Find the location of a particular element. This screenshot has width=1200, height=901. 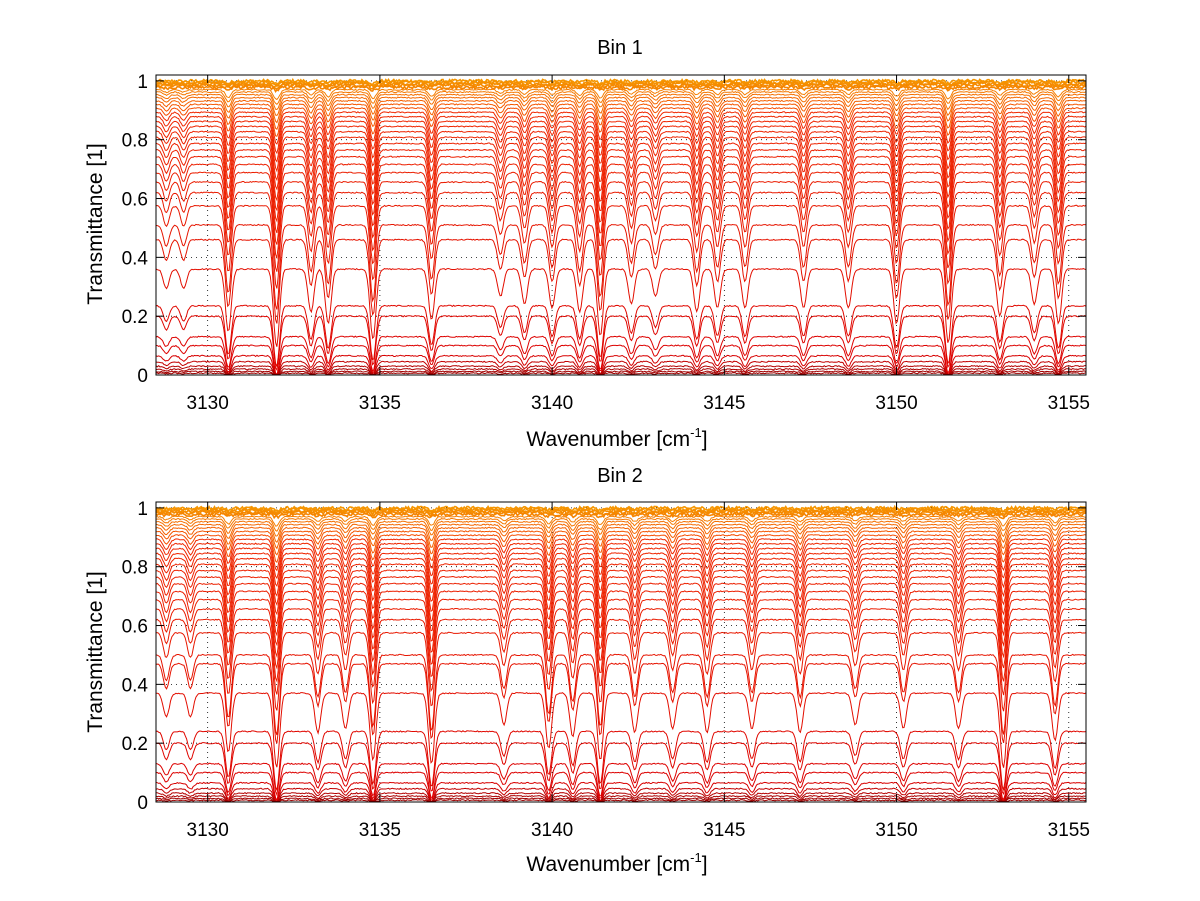

x-axis-label-end: ] is located at coordinates (705, 864).